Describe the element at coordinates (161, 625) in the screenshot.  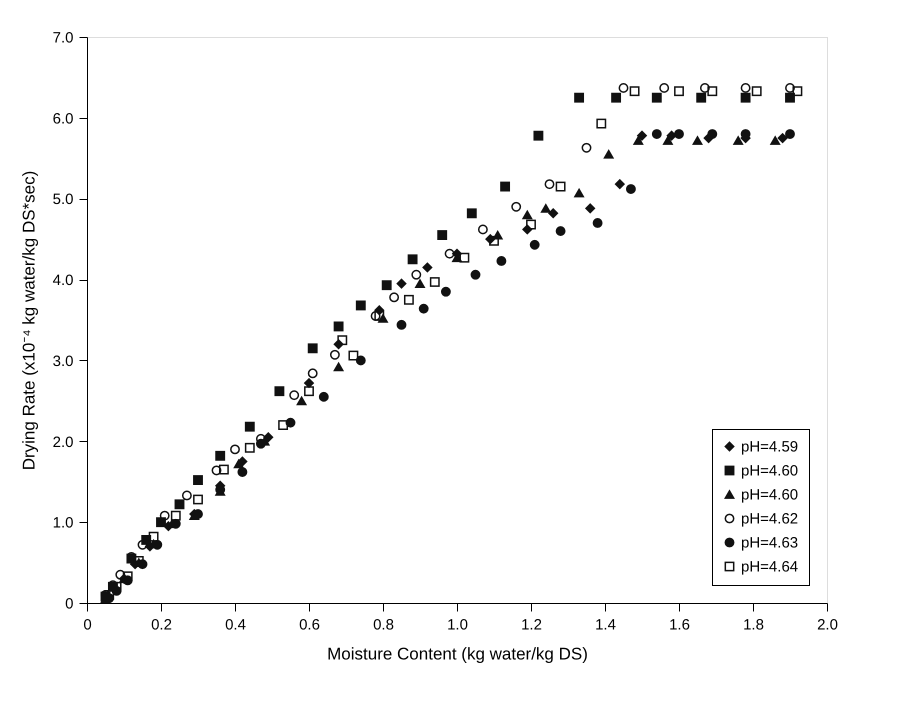
I see `x-tick-label: 0.2` at that location.